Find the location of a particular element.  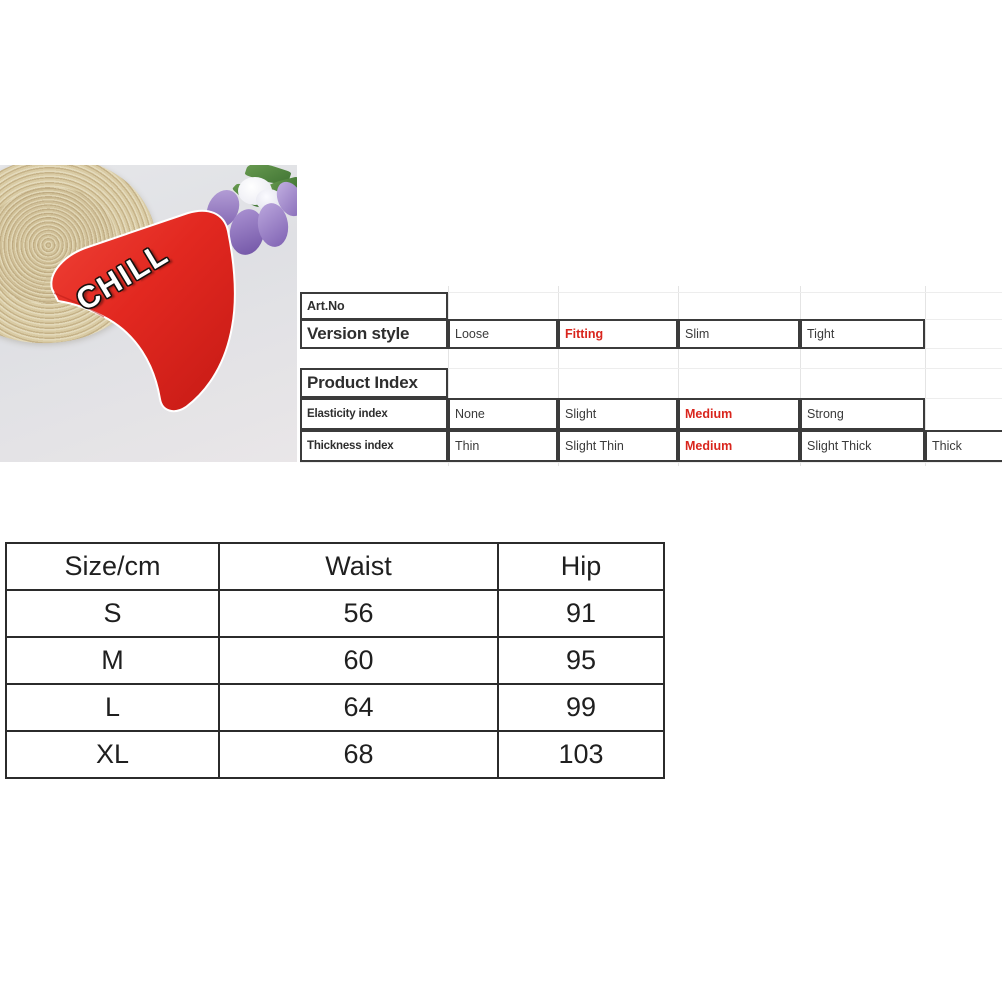

table-row: M 60 95 is located at coordinates (335, 660).